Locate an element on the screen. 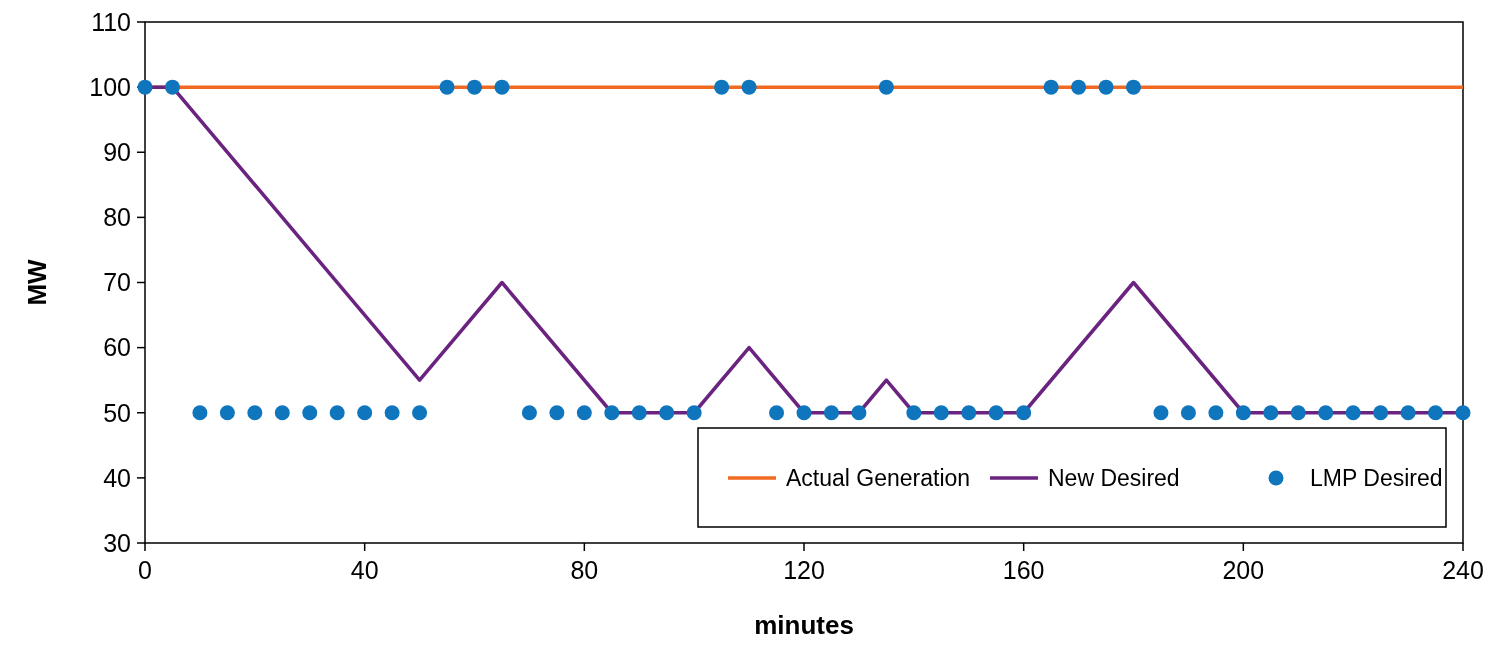 Image resolution: width=1501 pixels, height=651 pixels. x-tick-label: 40 is located at coordinates (364, 570).